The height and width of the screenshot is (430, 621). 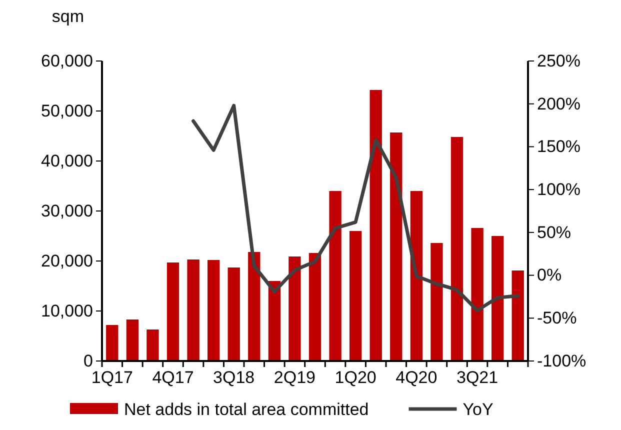 What do you see at coordinates (558, 60) in the screenshot?
I see `y2-tick-label: 250%` at bounding box center [558, 60].